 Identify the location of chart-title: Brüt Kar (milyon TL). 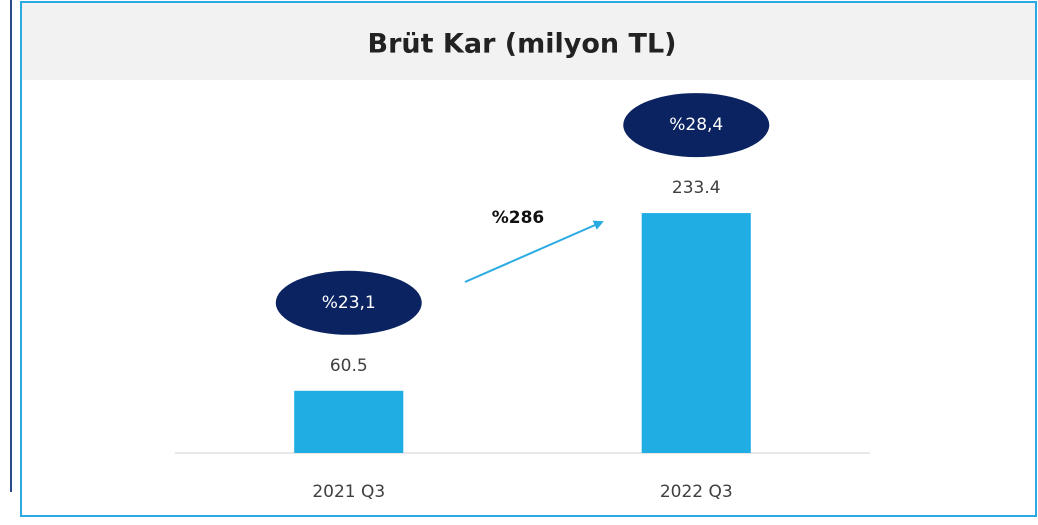
(522, 44).